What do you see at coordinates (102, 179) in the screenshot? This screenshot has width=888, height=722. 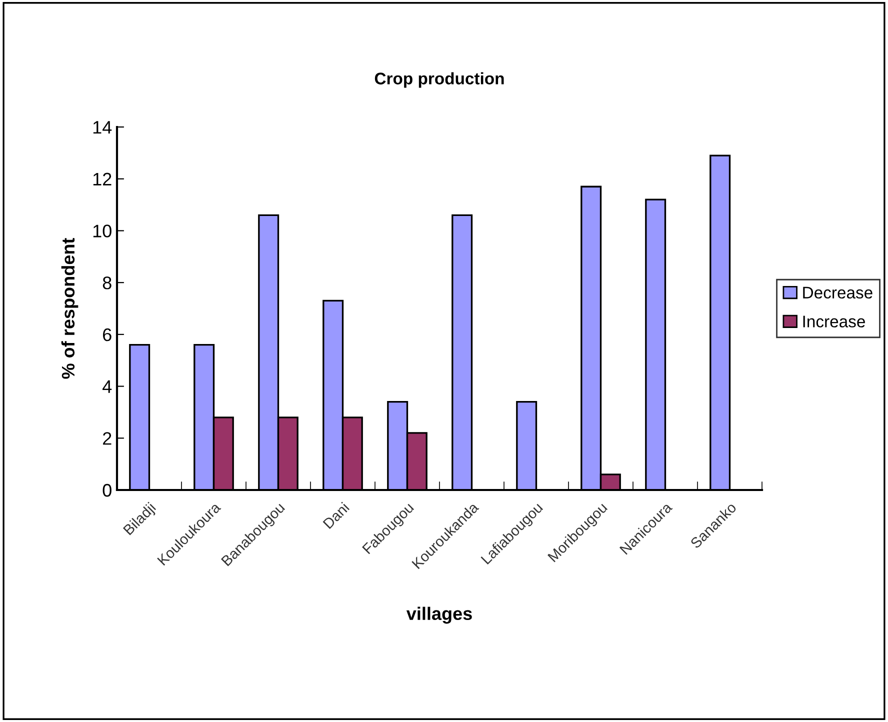 I see `y-tick-label: 12` at bounding box center [102, 179].